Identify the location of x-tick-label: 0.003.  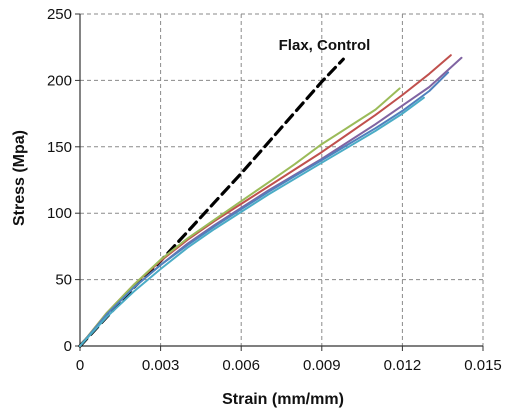
(161, 365).